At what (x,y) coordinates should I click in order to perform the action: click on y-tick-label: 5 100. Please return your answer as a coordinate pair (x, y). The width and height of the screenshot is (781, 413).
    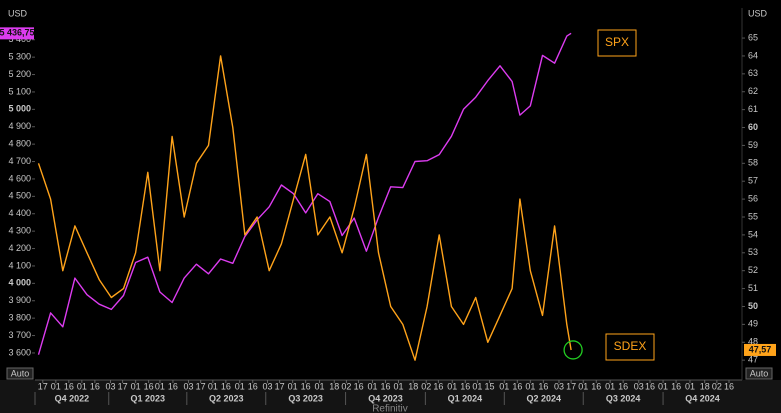
    Looking at the image, I should click on (19, 91).